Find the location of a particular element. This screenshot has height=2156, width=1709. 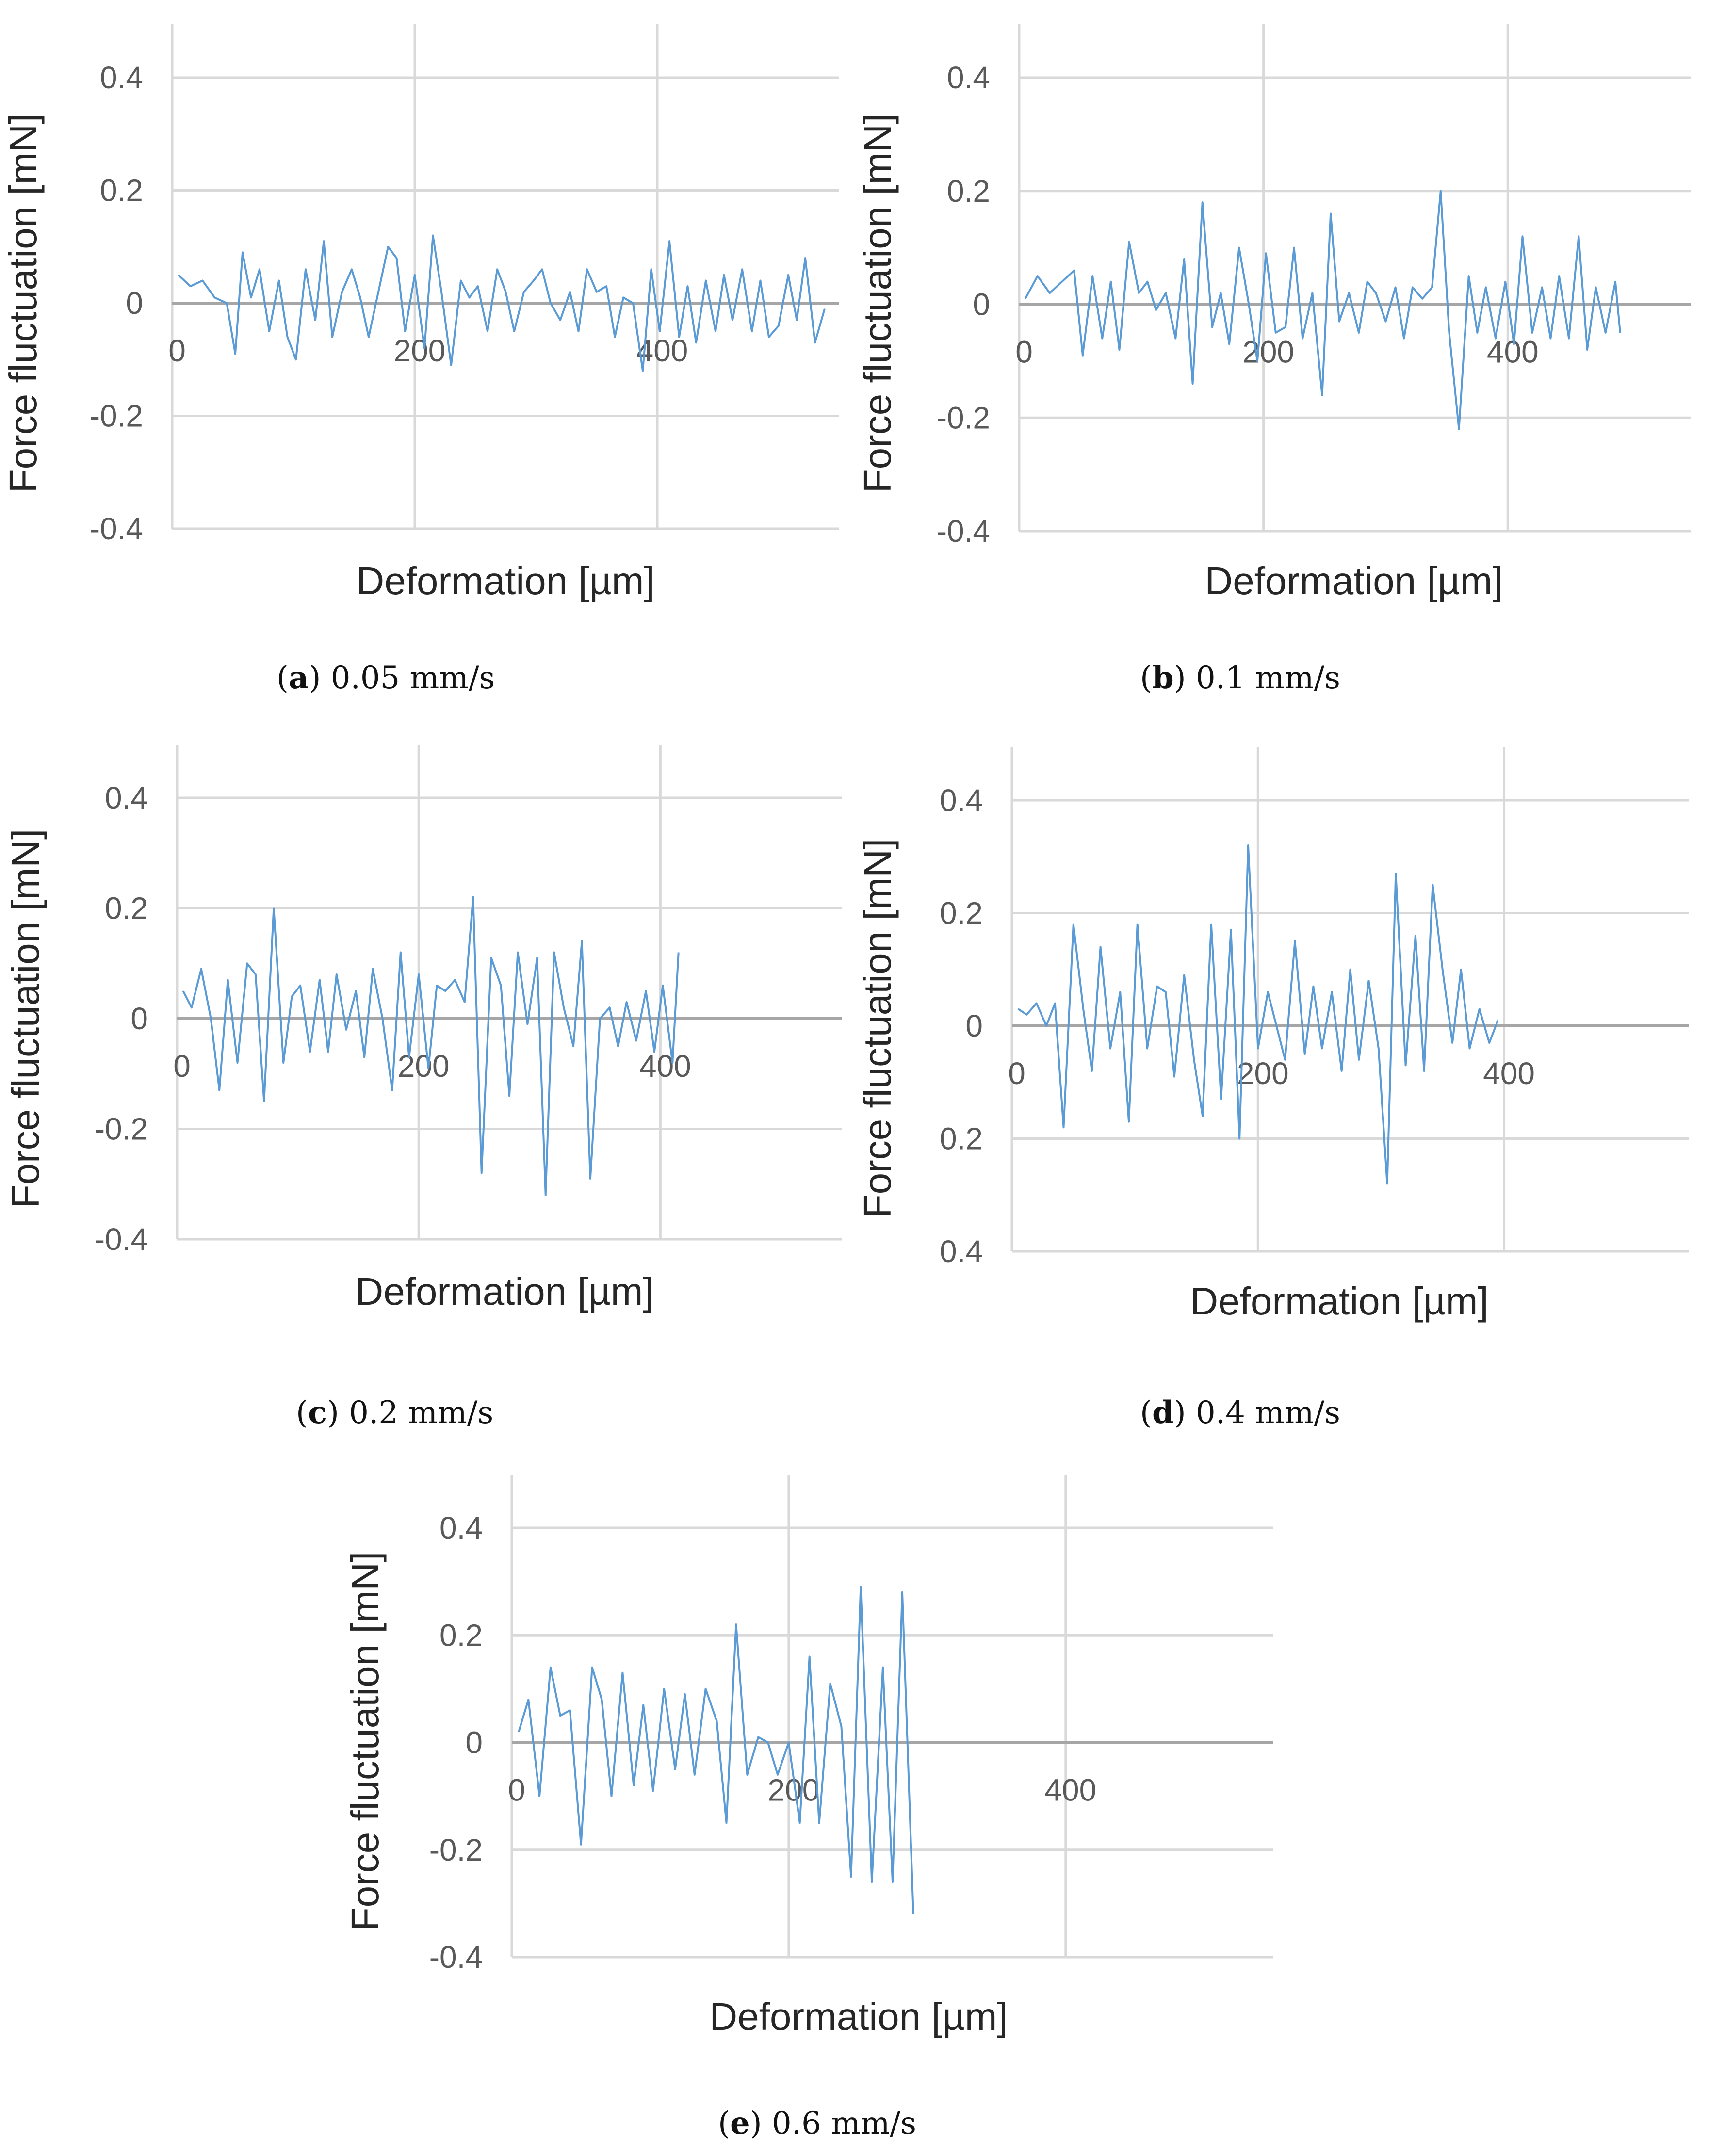

caption-b: (b) 0.1 mm/s is located at coordinates (1240, 678).